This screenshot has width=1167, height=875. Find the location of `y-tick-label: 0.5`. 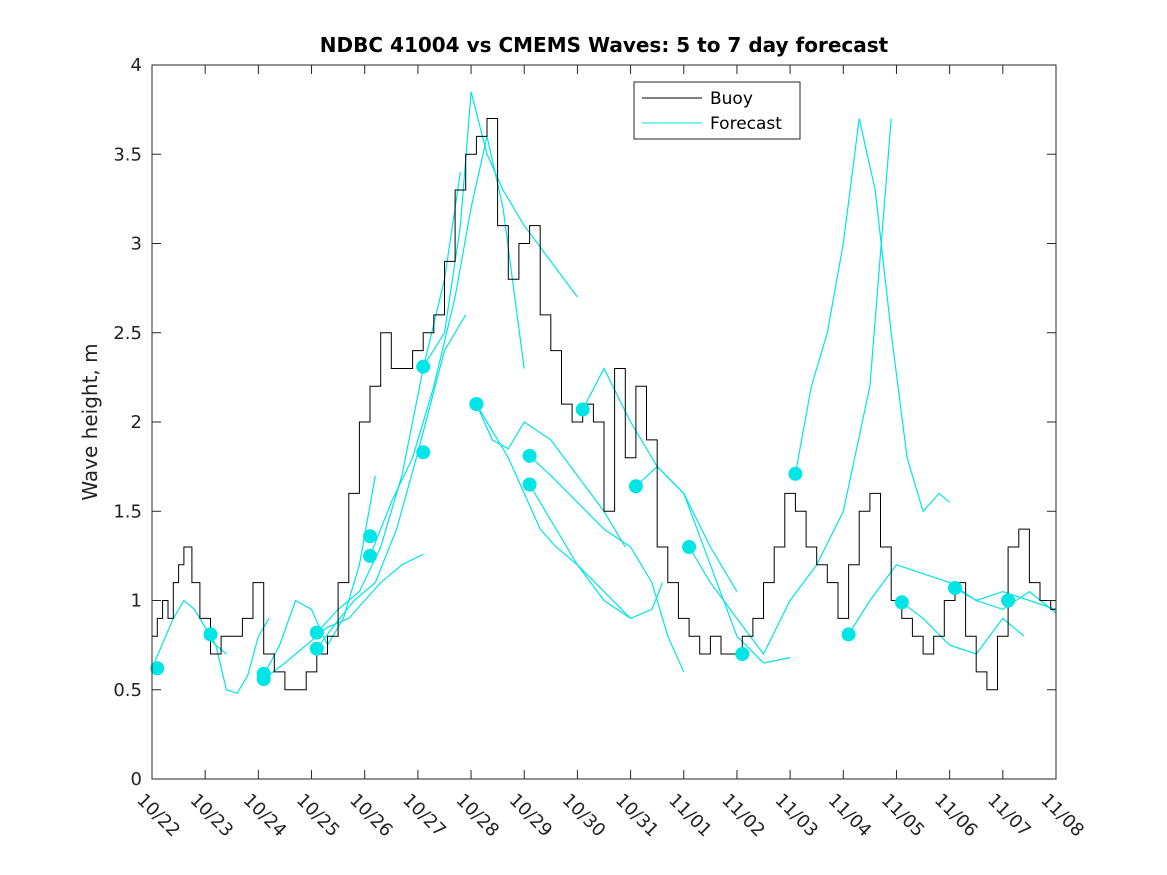

y-tick-label: 0.5 is located at coordinates (127, 690).